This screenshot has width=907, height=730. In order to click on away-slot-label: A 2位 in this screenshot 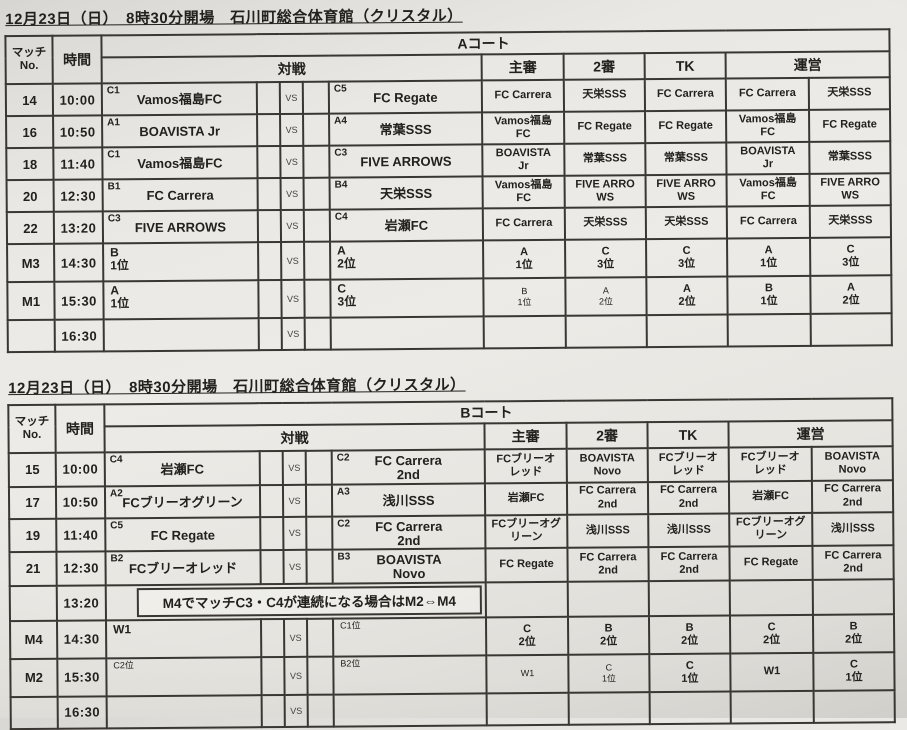, I will do `click(346, 257)`.